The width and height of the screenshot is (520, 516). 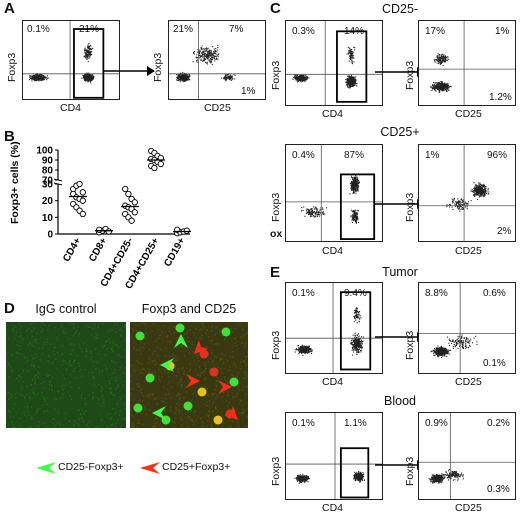 I want to click on quadrant-ur-value: 0.2%, so click(x=498, y=423).